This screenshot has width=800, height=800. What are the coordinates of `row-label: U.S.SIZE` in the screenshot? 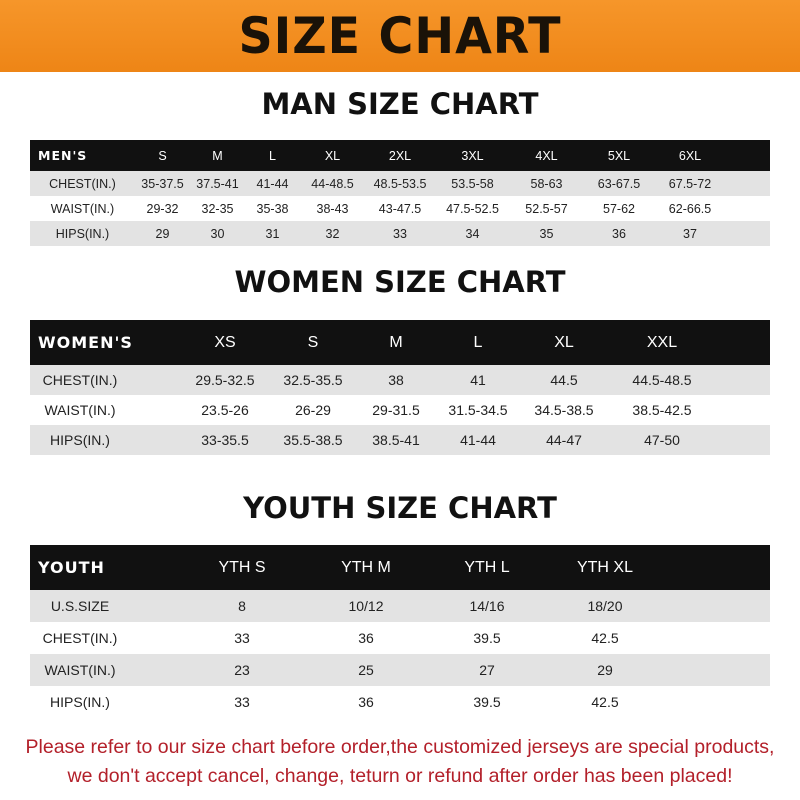 It's located at (105, 606).